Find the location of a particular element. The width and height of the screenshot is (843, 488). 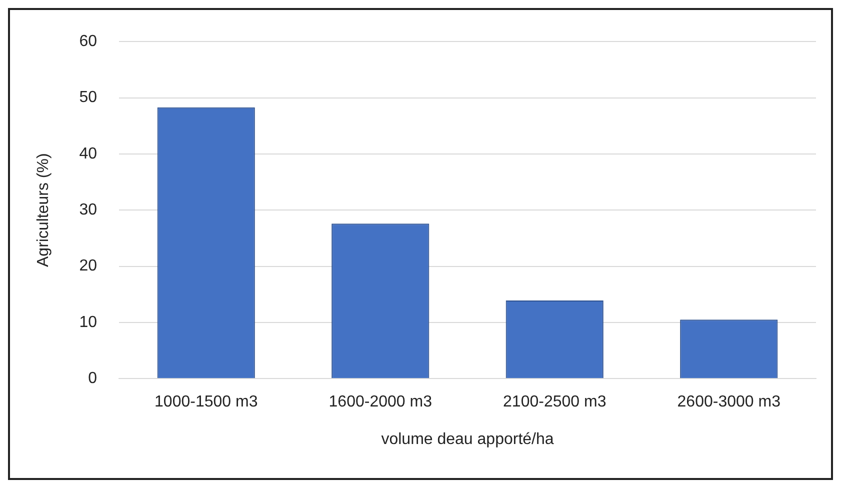

x-tick-label: 2600-3000 m3 is located at coordinates (729, 402).